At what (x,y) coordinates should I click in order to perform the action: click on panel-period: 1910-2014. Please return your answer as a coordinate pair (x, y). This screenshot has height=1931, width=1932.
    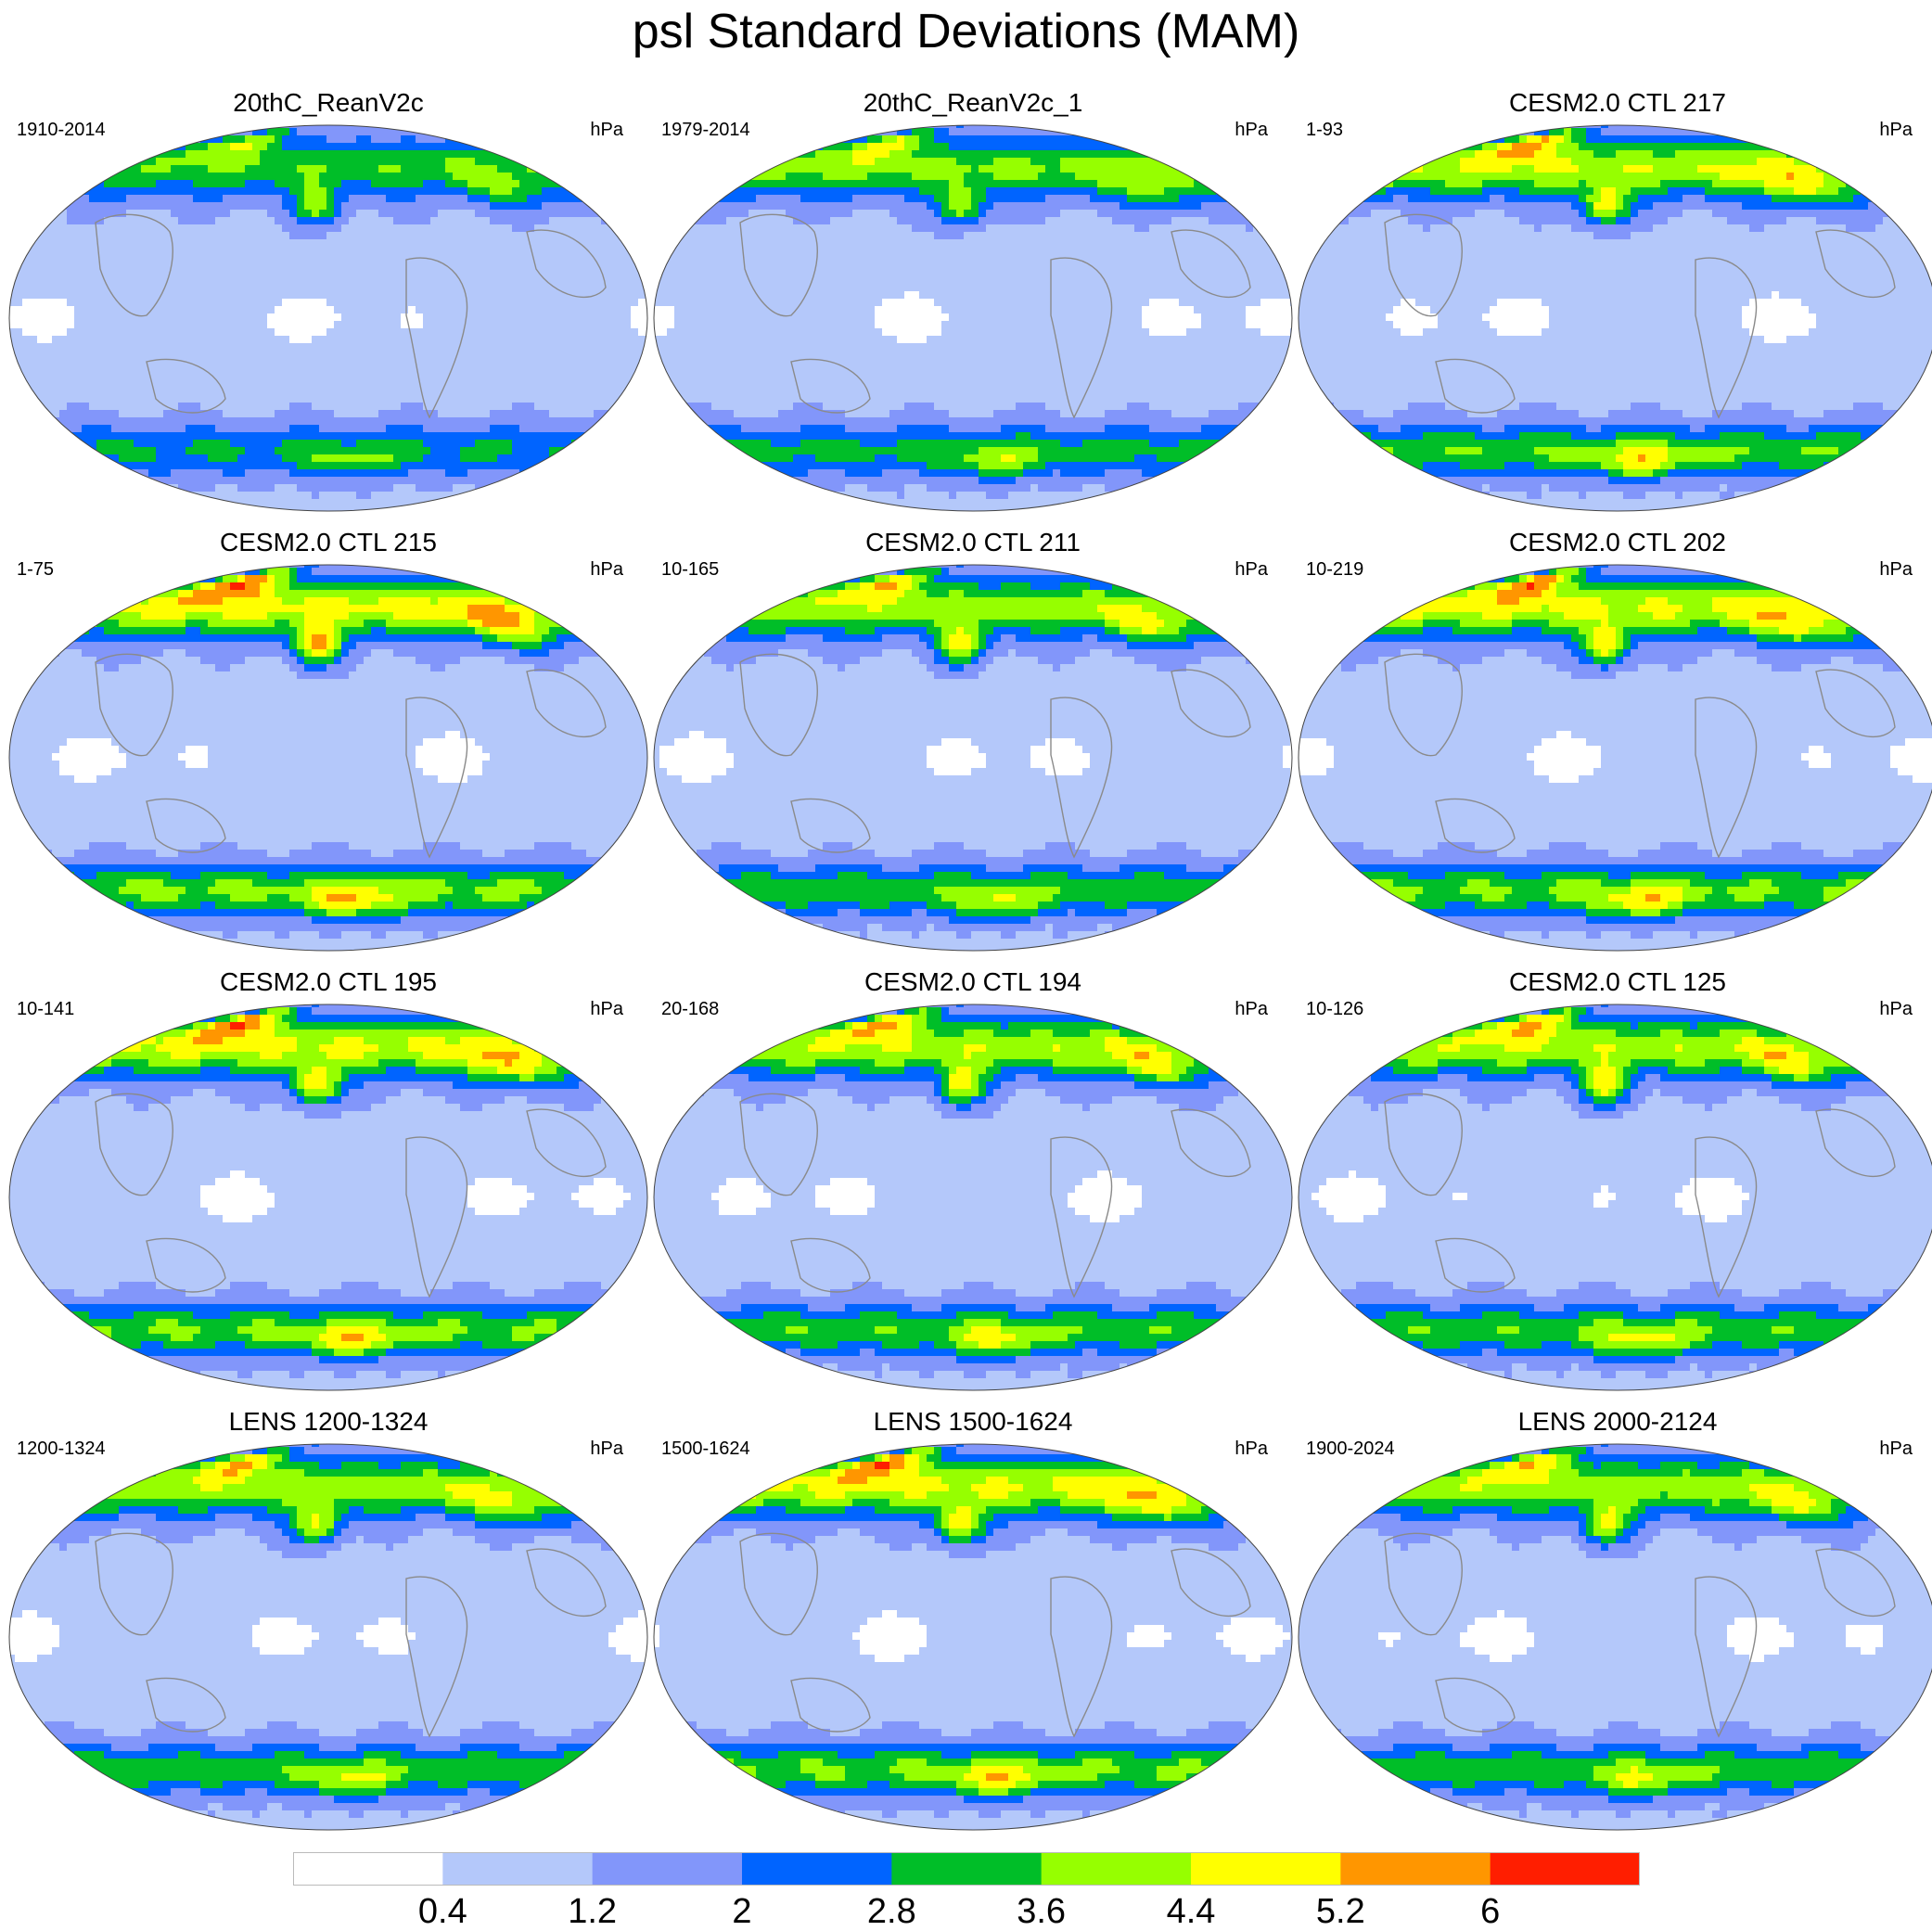
    Looking at the image, I should click on (61, 130).